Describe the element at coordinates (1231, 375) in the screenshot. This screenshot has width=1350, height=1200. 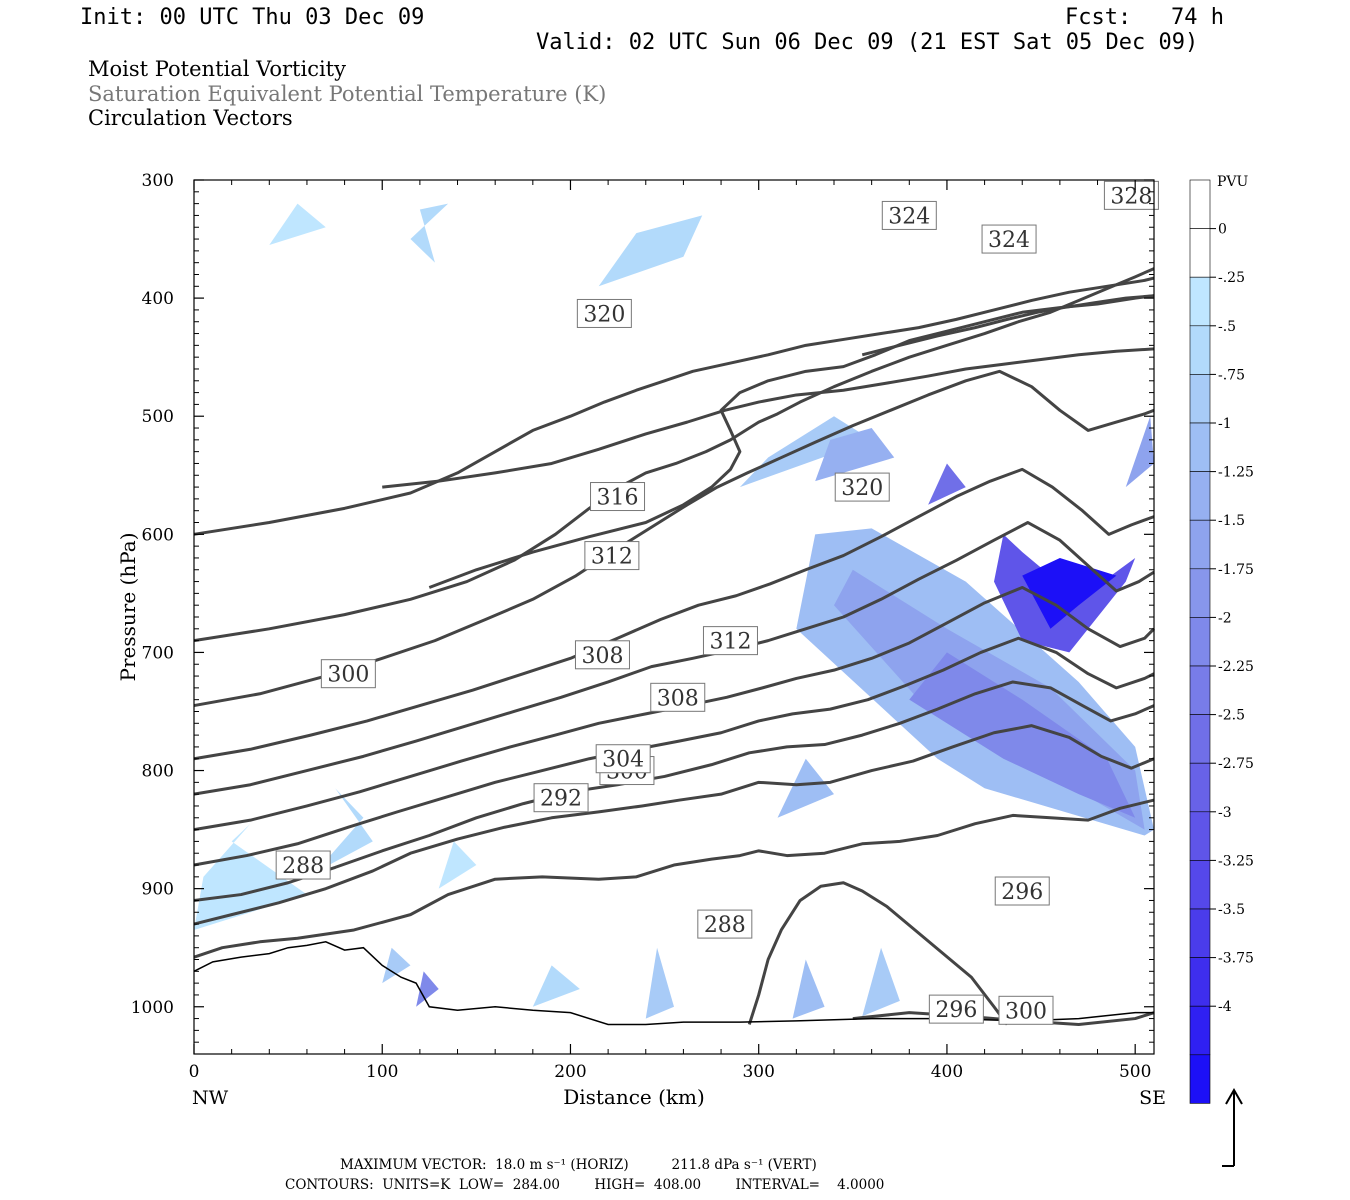
I see `colorbar-label-3: -.75` at that location.